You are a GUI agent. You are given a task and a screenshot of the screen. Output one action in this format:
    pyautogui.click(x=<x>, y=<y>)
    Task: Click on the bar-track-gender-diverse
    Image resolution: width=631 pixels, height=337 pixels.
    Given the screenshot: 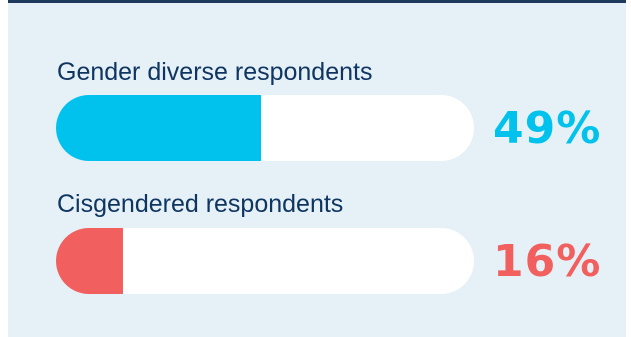 What is the action you would take?
    pyautogui.click(x=265, y=128)
    